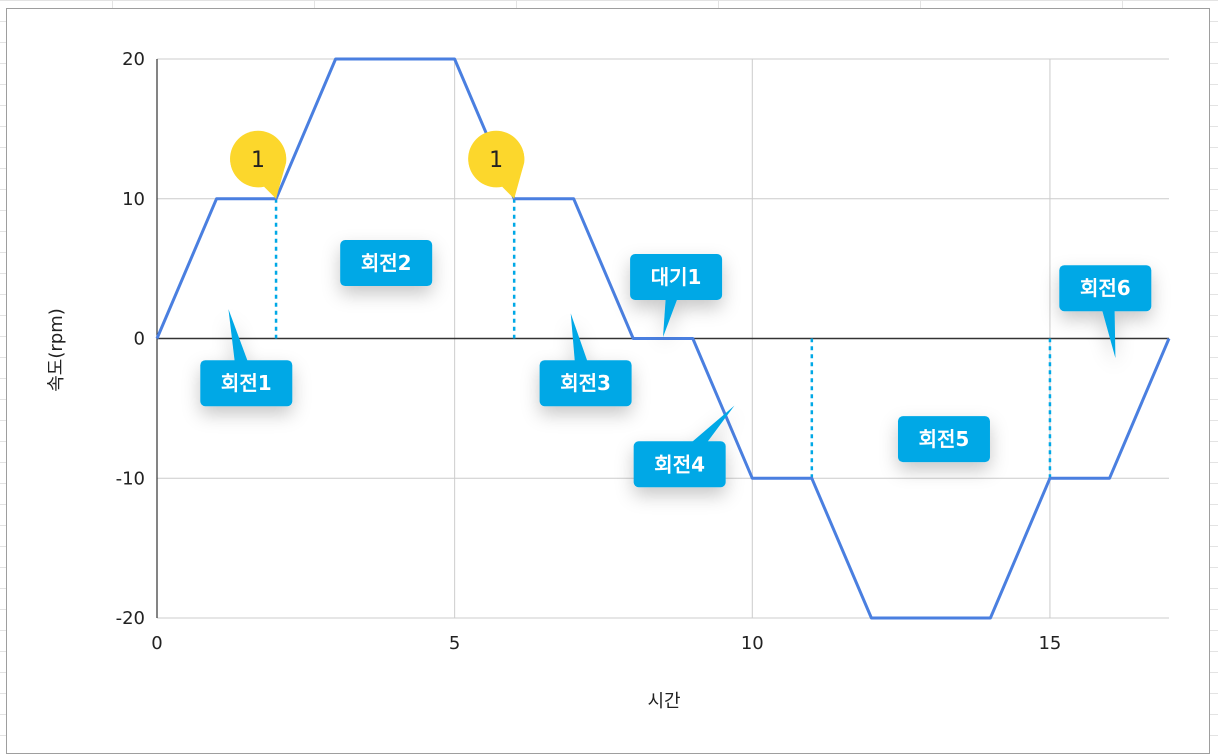 The width and height of the screenshot is (1218, 754). I want to click on y-tick-label: 10, so click(133, 199).